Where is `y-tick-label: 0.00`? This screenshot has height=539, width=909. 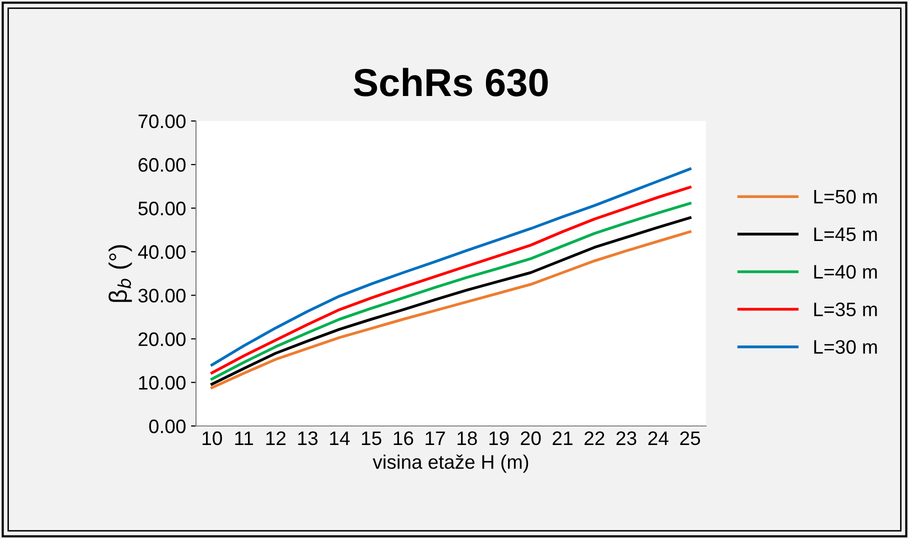
y-tick-label: 0.00 is located at coordinates (167, 426).